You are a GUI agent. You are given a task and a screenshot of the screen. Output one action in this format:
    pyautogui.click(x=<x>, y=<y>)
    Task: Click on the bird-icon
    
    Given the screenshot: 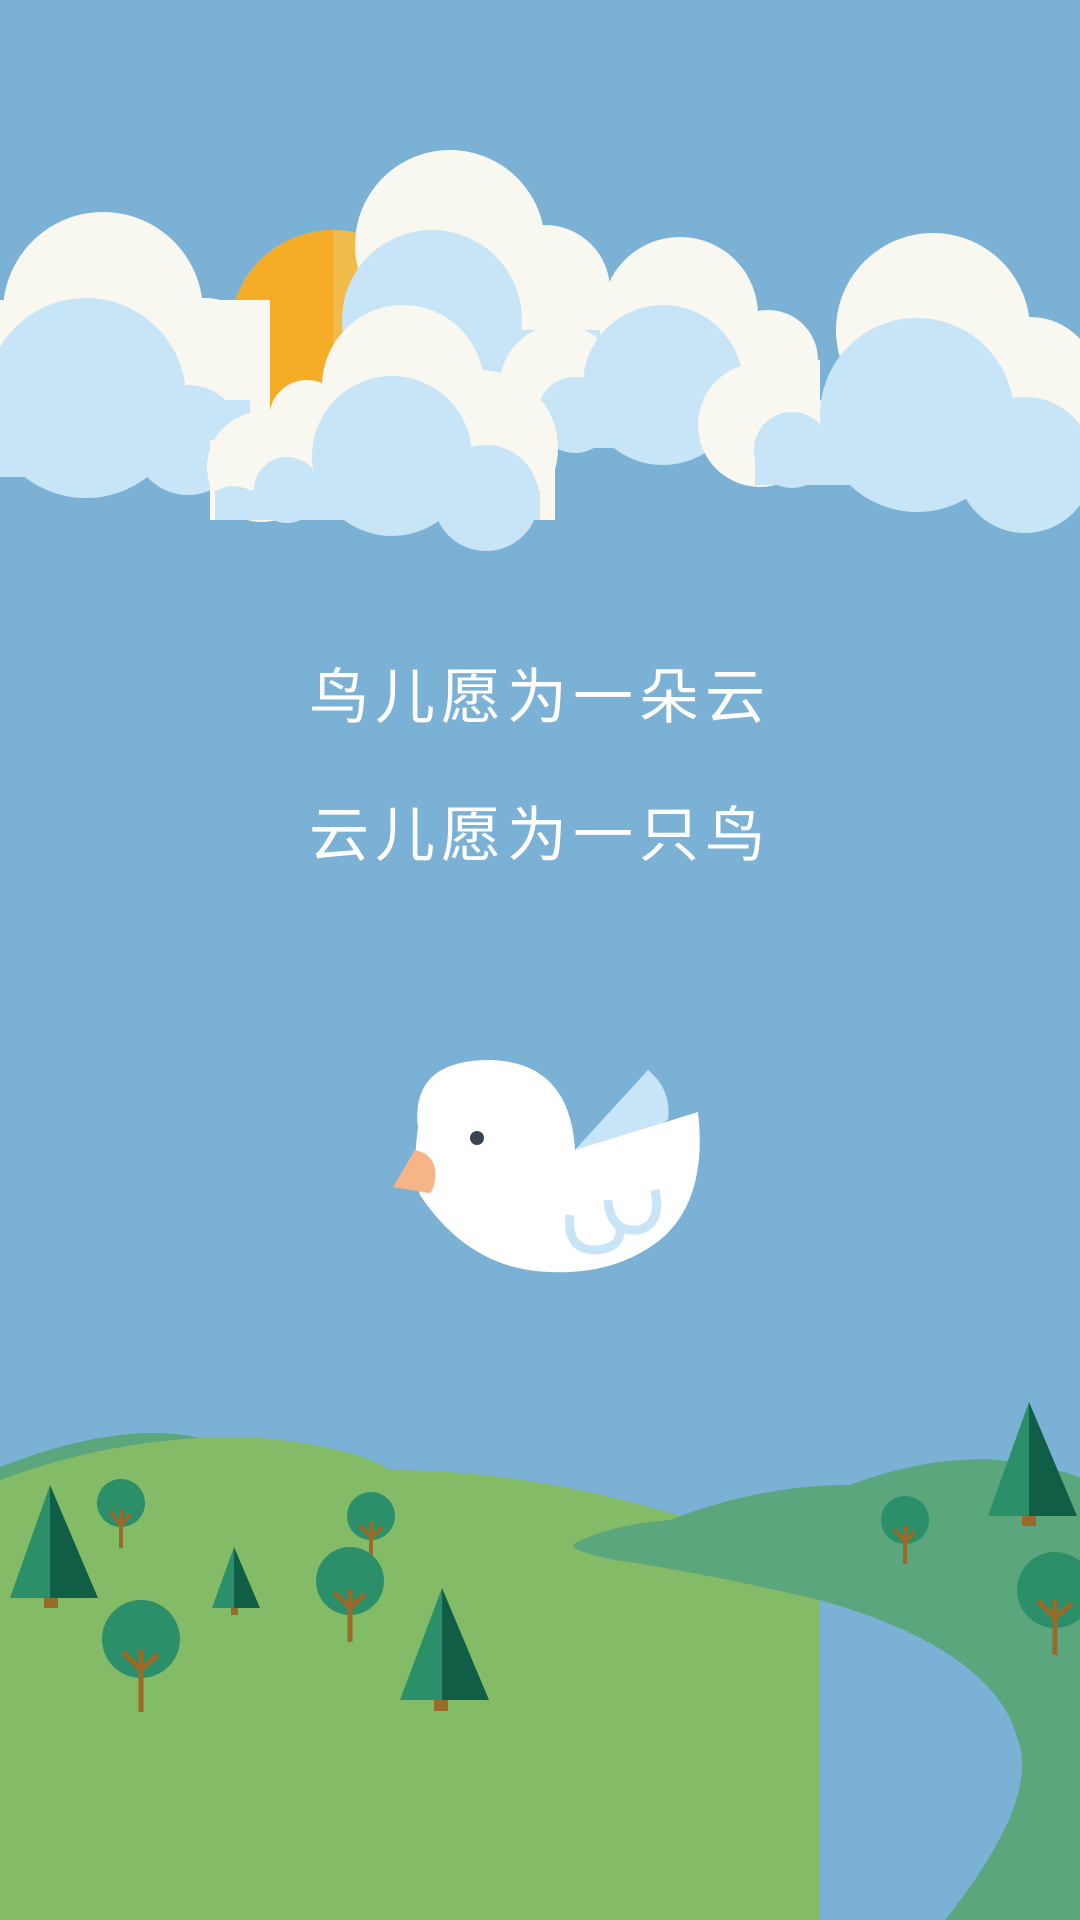 What is the action you would take?
    pyautogui.click(x=546, y=1166)
    